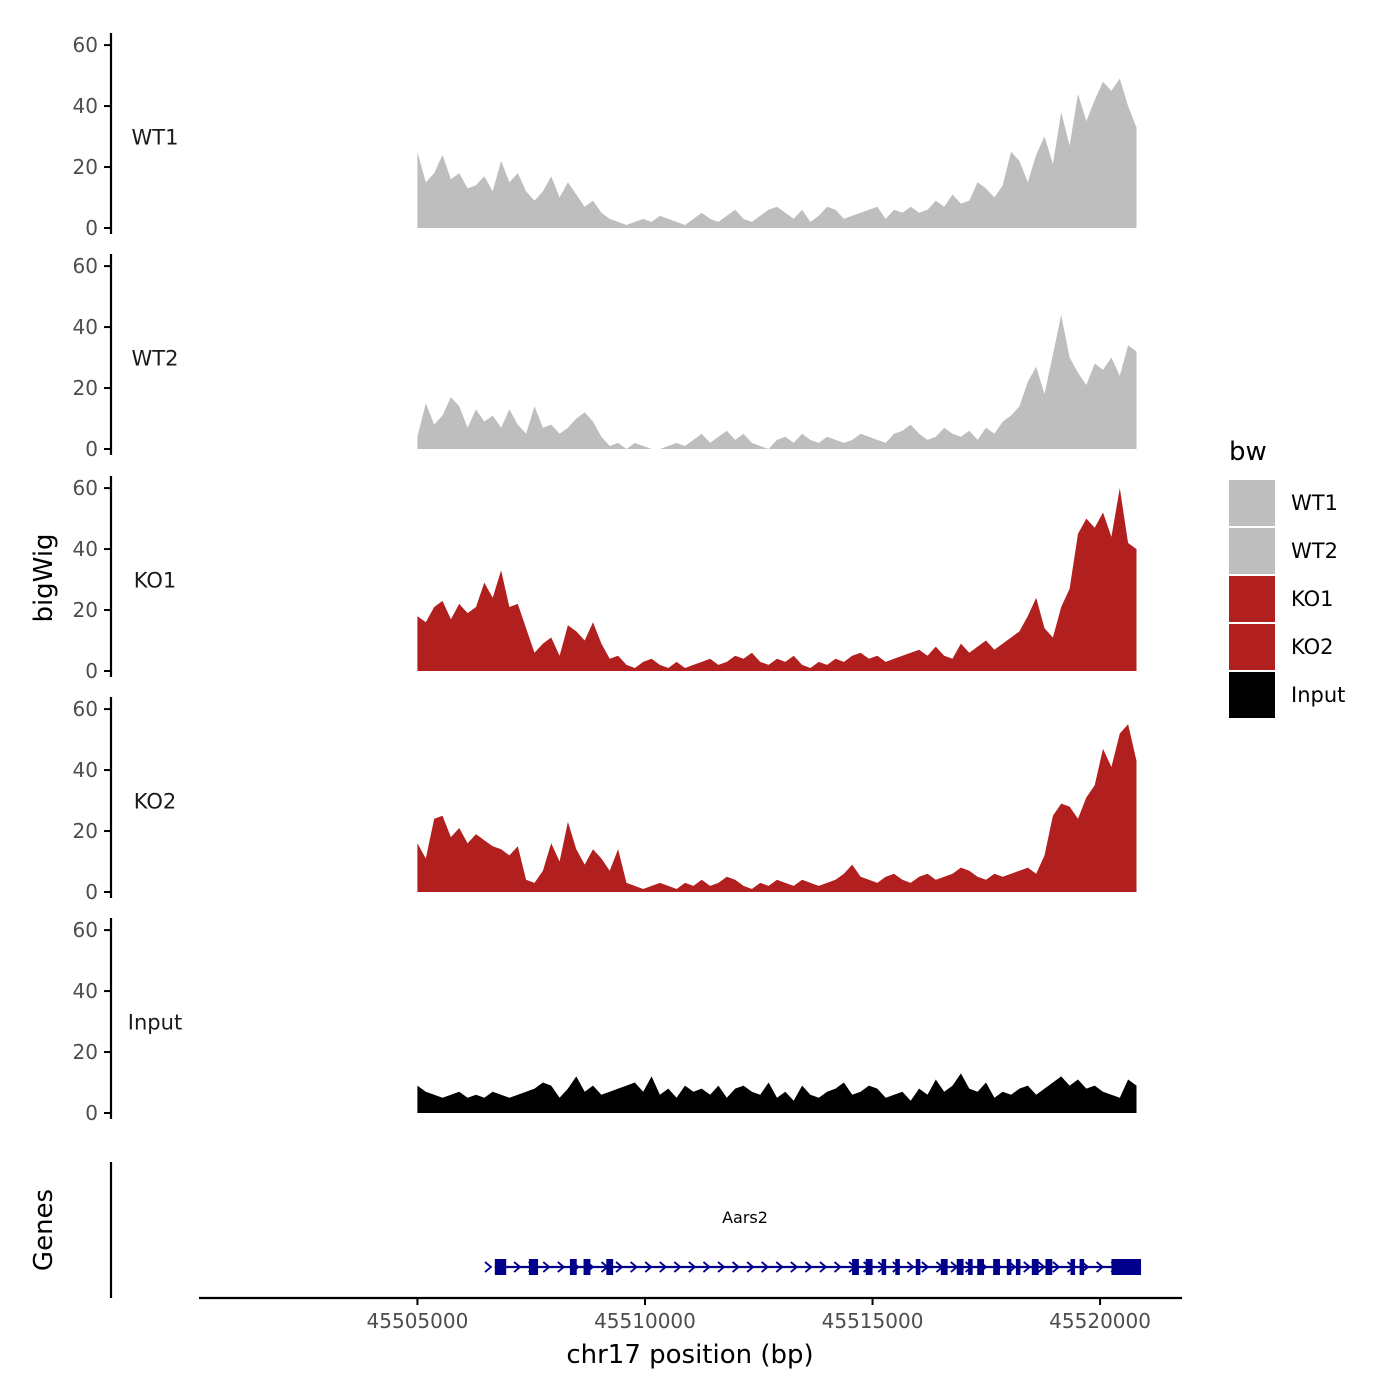  What do you see at coordinates (645, 1321) in the screenshot?
I see `x-tick-label: 45510000` at bounding box center [645, 1321].